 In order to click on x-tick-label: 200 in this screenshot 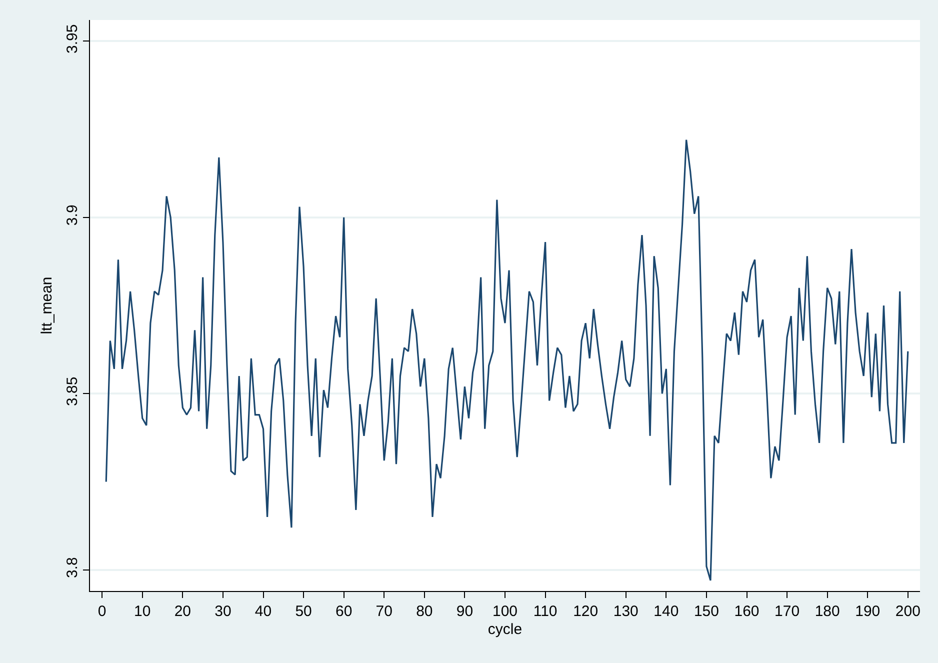, I will do `click(907, 611)`.